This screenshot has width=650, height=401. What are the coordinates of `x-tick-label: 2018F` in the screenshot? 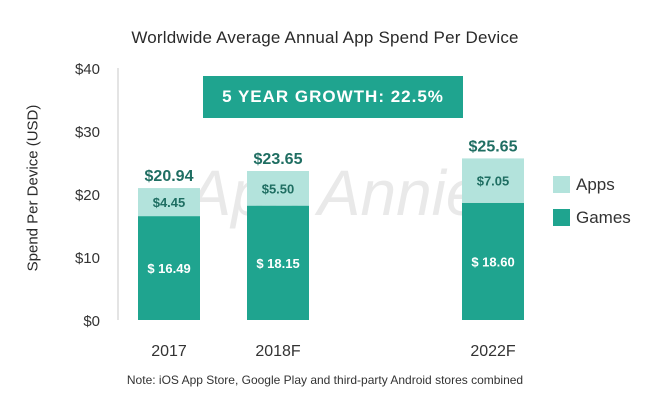 It's located at (278, 351).